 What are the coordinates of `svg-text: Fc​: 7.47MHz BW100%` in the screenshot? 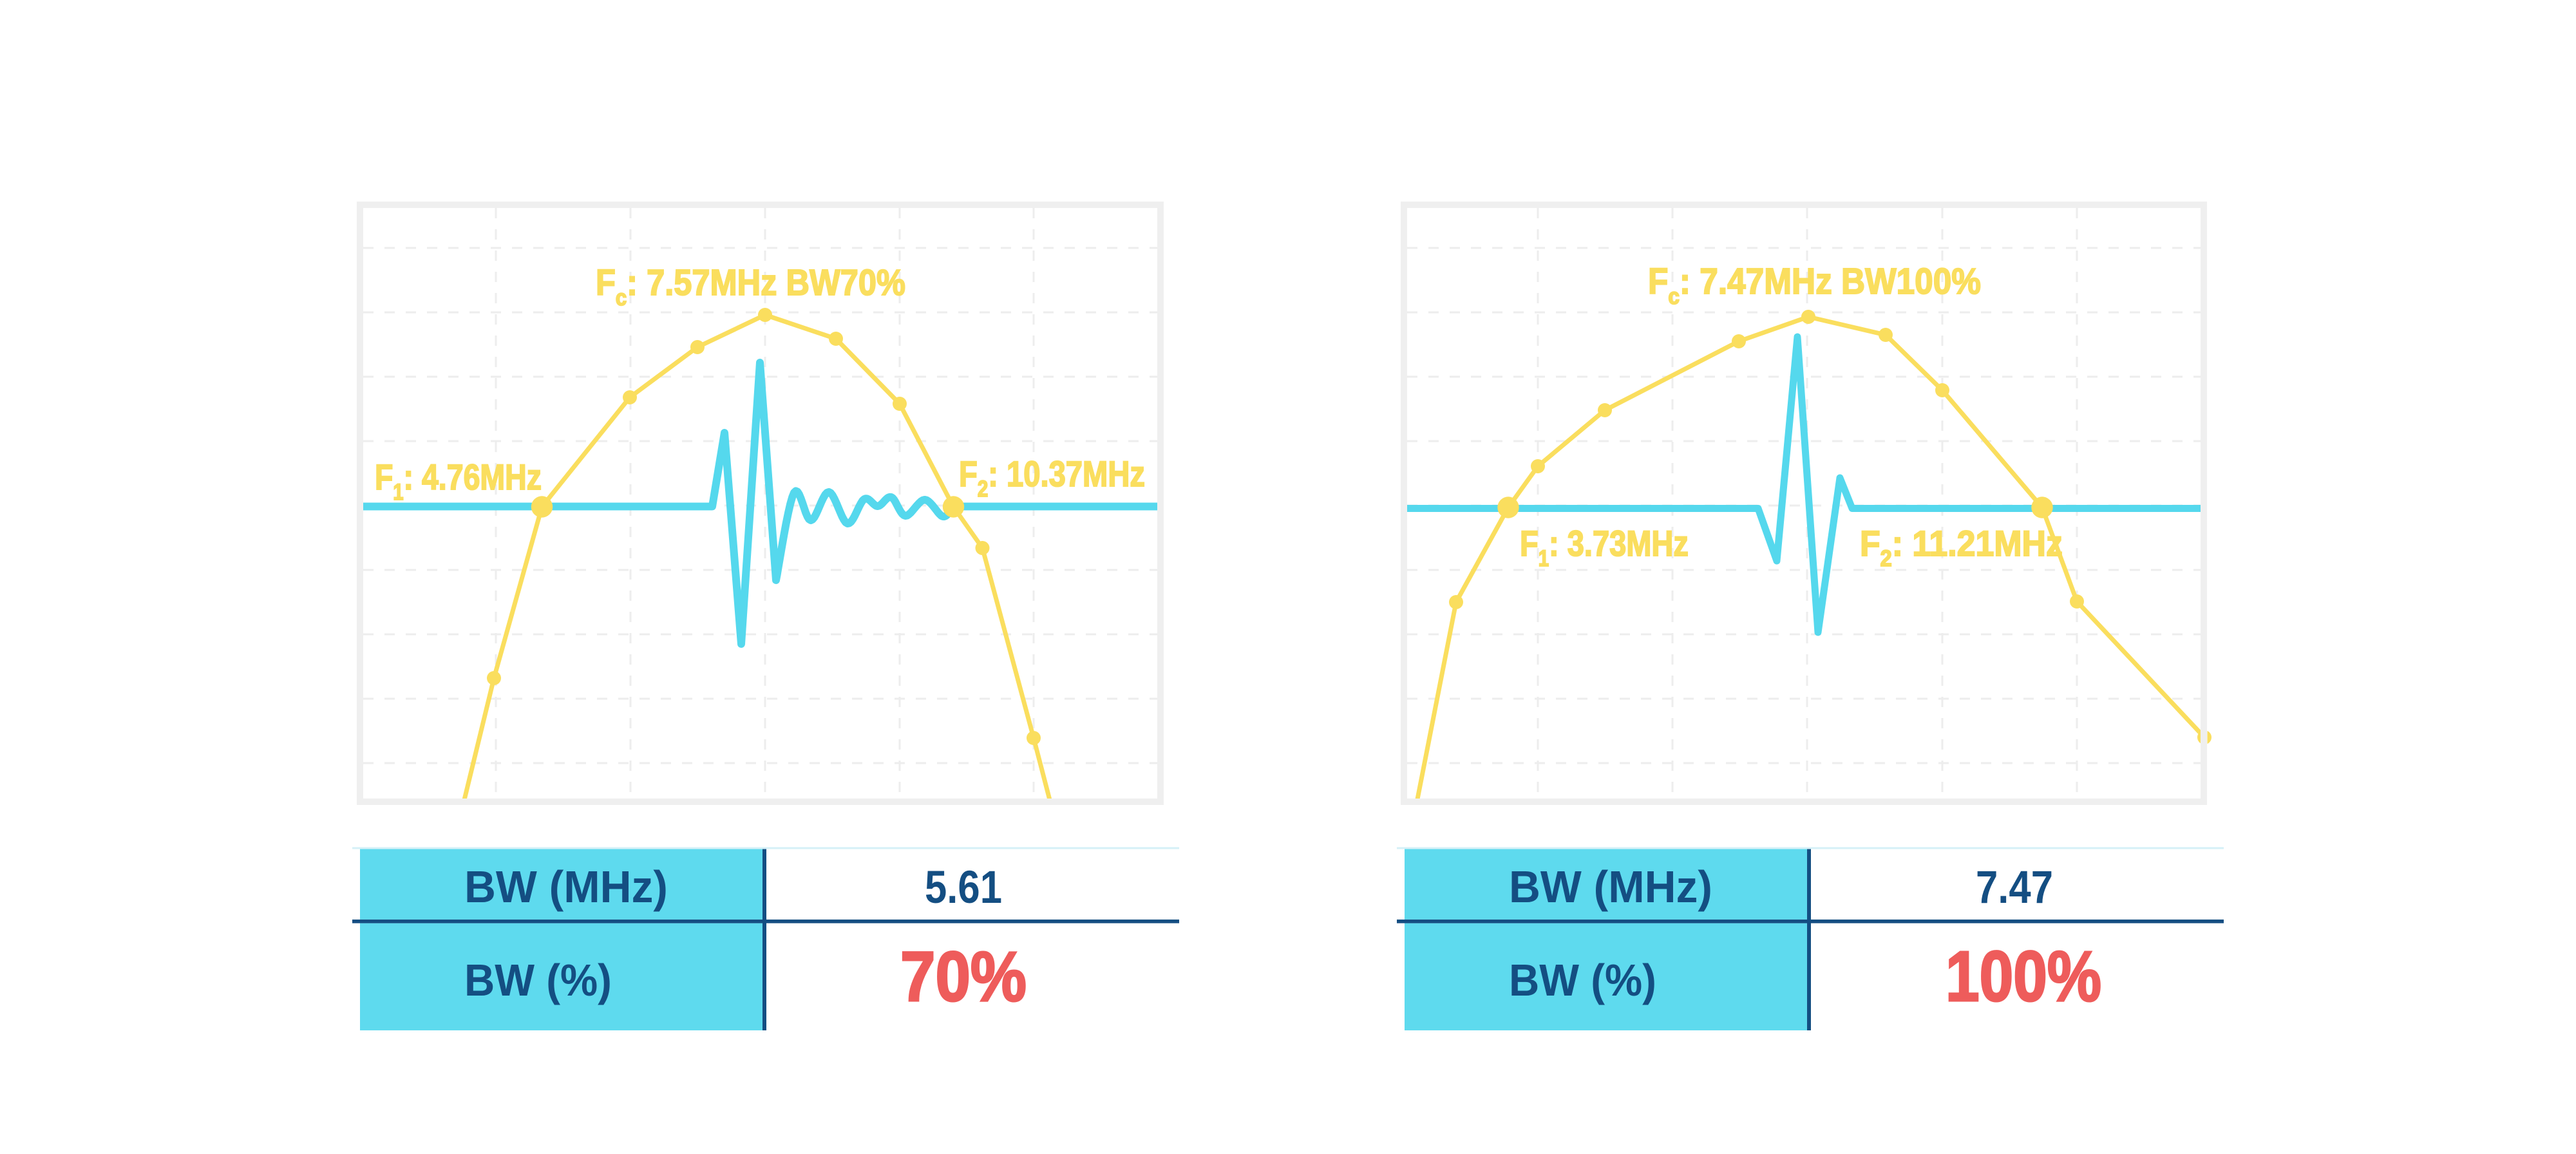 It's located at (1814, 285).